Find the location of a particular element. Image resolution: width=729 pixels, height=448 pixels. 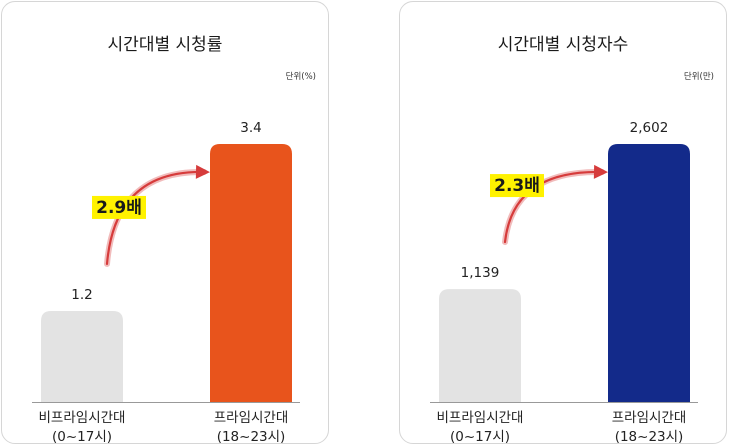

multiplier-label: 2.9배 is located at coordinates (119, 208).